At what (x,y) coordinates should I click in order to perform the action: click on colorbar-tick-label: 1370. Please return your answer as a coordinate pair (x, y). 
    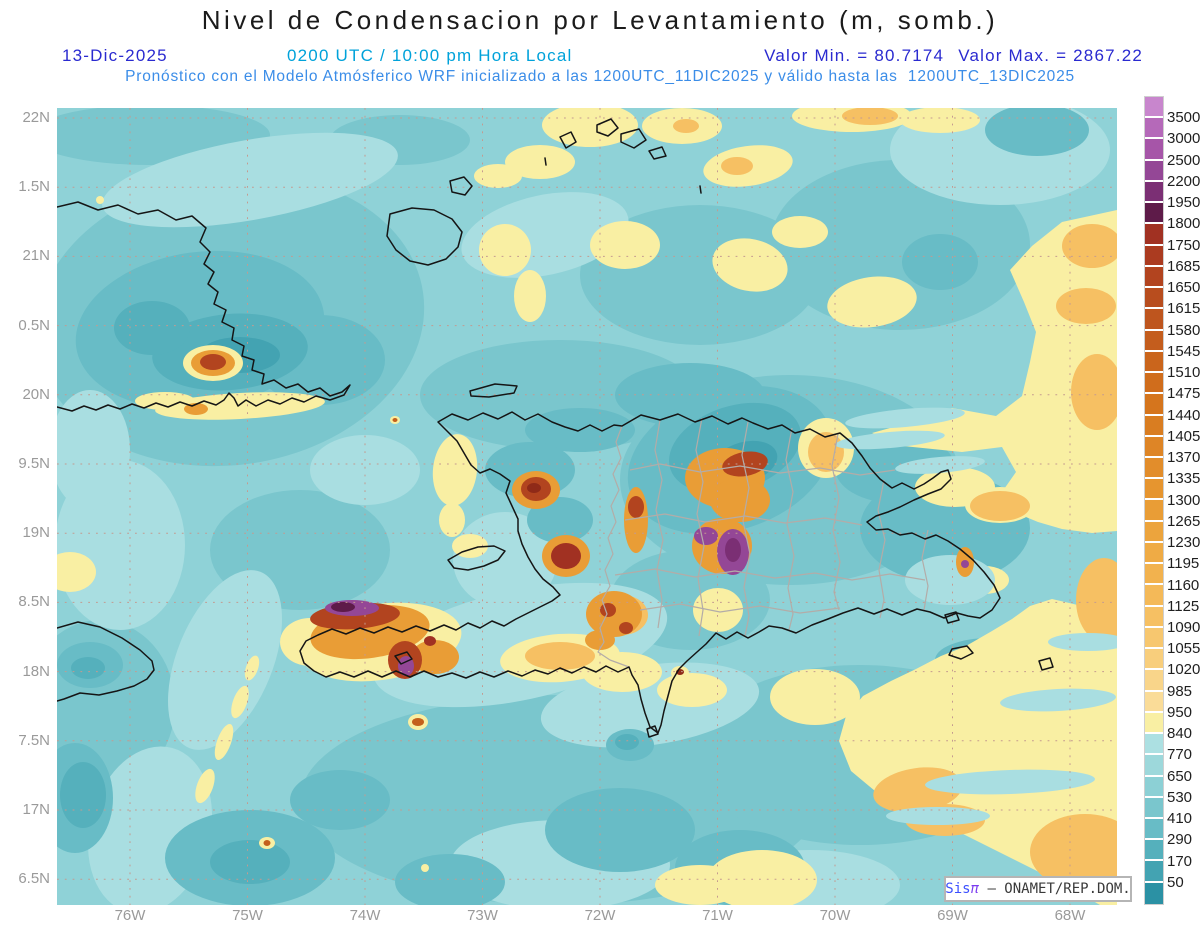
    Looking at the image, I should click on (1183, 458).